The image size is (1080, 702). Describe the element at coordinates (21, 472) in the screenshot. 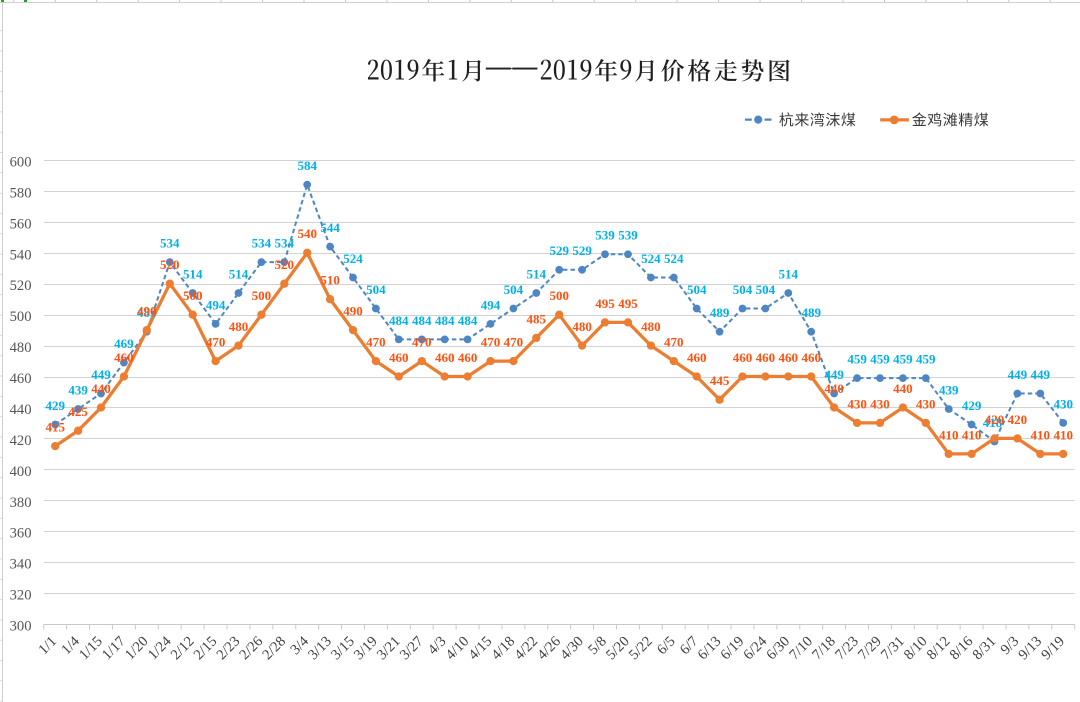

I see `svg-text: 400` at that location.